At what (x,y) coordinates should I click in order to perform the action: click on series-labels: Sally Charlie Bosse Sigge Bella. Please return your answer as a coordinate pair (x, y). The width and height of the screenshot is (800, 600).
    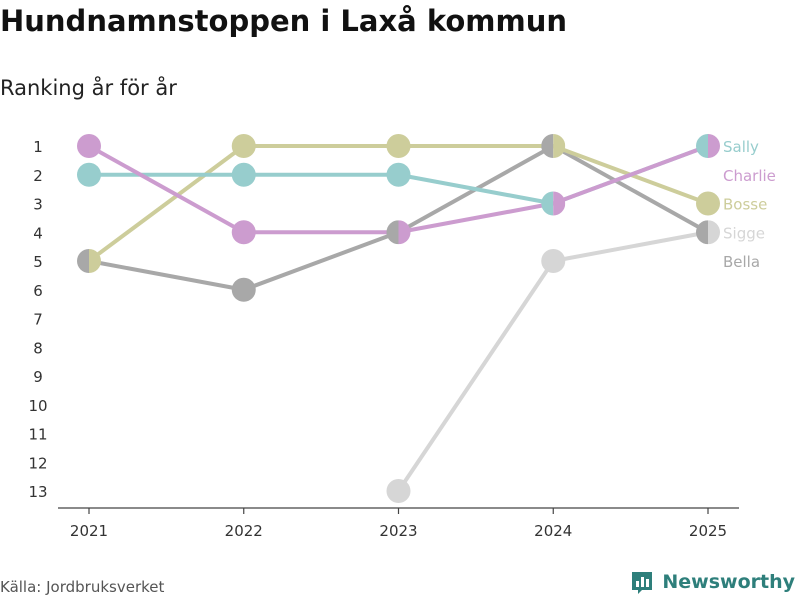
    Looking at the image, I should click on (749, 204).